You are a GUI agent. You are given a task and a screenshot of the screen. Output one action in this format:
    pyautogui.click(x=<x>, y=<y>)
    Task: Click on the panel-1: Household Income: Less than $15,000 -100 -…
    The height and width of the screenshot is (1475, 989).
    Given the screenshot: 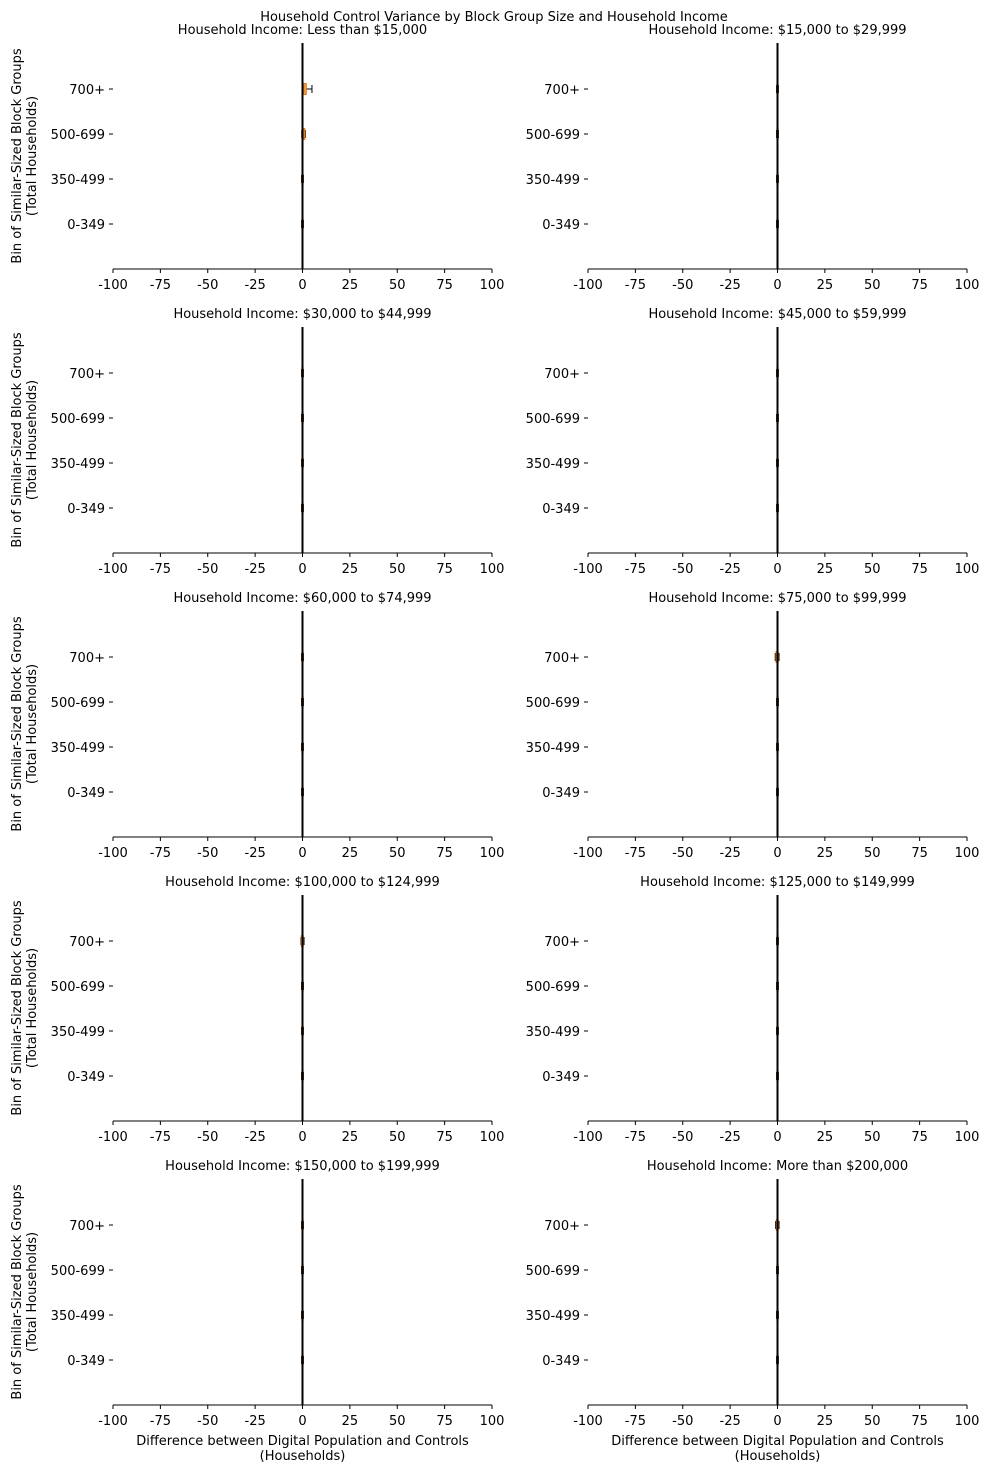 What is the action you would take?
    pyautogui.click(x=257, y=158)
    